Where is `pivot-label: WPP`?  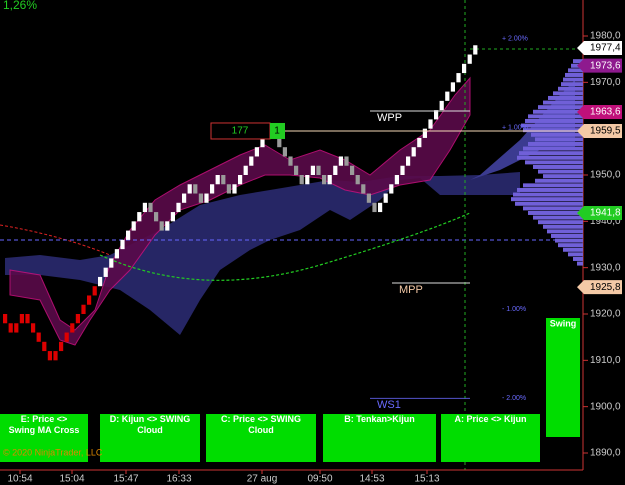
pivot-label: WPP is located at coordinates (389, 118).